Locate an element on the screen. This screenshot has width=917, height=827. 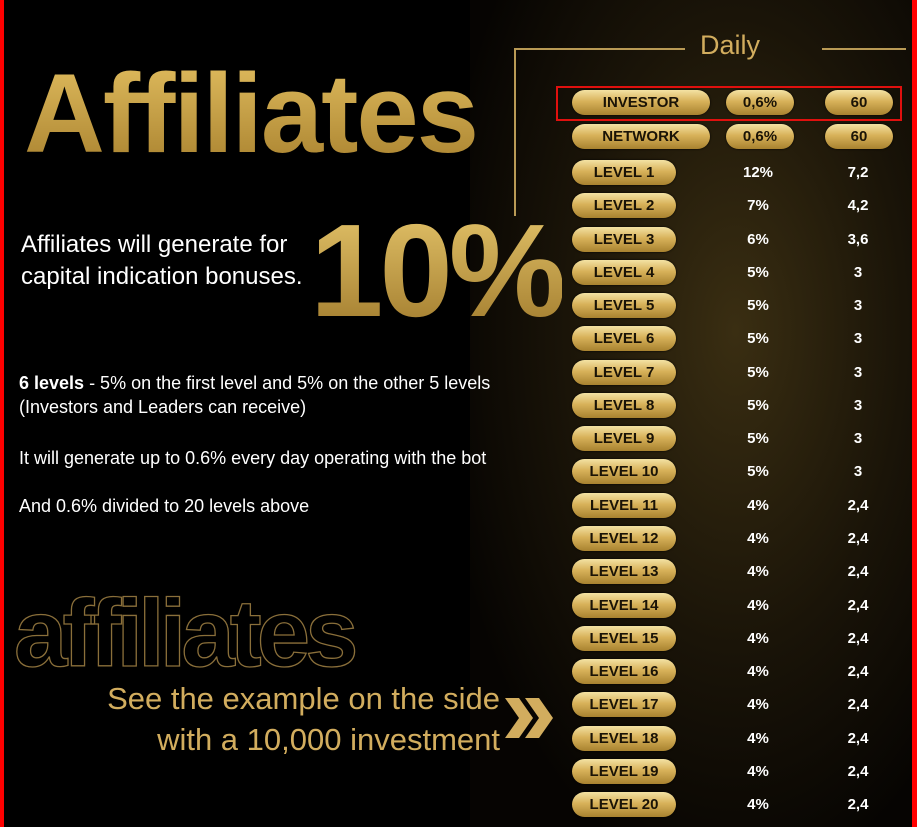
level-label-pill: LEVEL 12 is located at coordinates (624, 538).